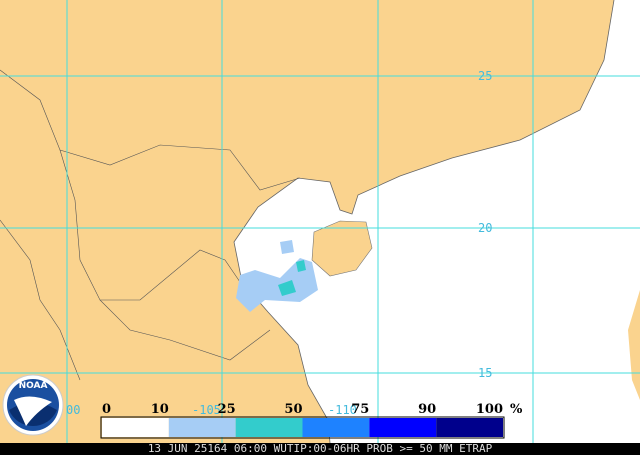 Image resolution: width=640 pixels, height=455 pixels. I want to click on lat-label: 20, so click(485, 228).